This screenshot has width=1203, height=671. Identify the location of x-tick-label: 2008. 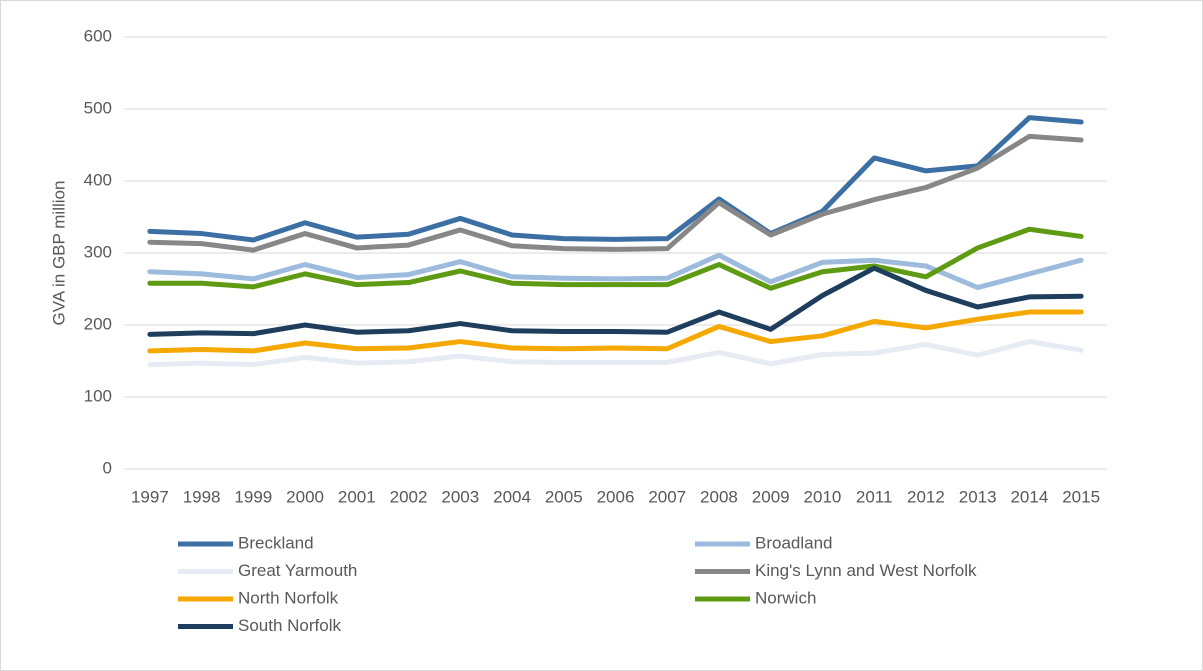
(719, 496).